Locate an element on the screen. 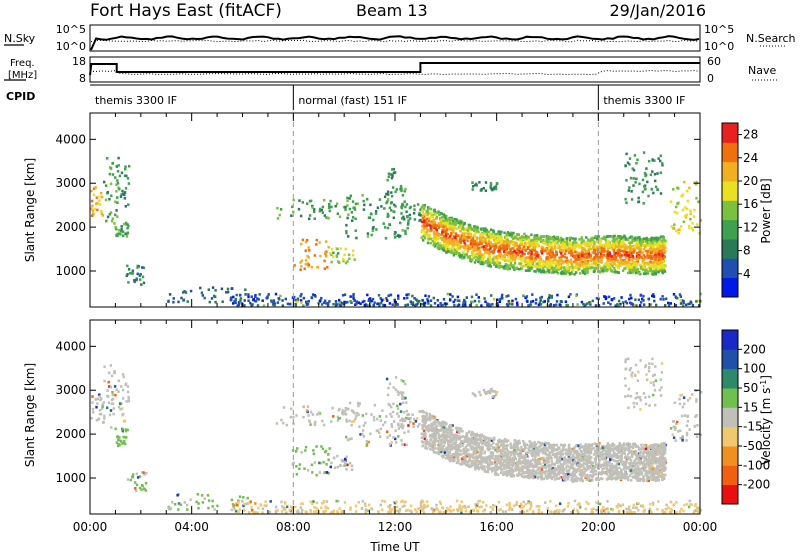 The height and width of the screenshot is (554, 800). cpid-segment-label: normal (fast) 151 IF is located at coordinates (352, 100).